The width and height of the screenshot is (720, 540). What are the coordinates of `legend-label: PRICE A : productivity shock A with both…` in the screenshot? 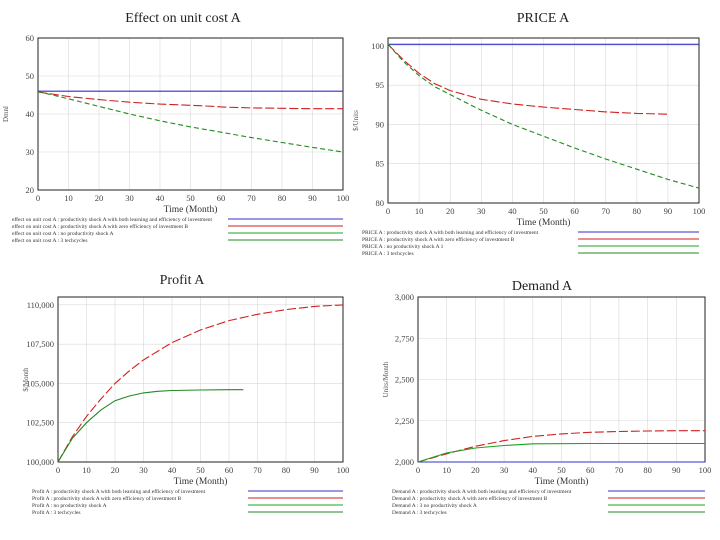 It's located at (450, 232).